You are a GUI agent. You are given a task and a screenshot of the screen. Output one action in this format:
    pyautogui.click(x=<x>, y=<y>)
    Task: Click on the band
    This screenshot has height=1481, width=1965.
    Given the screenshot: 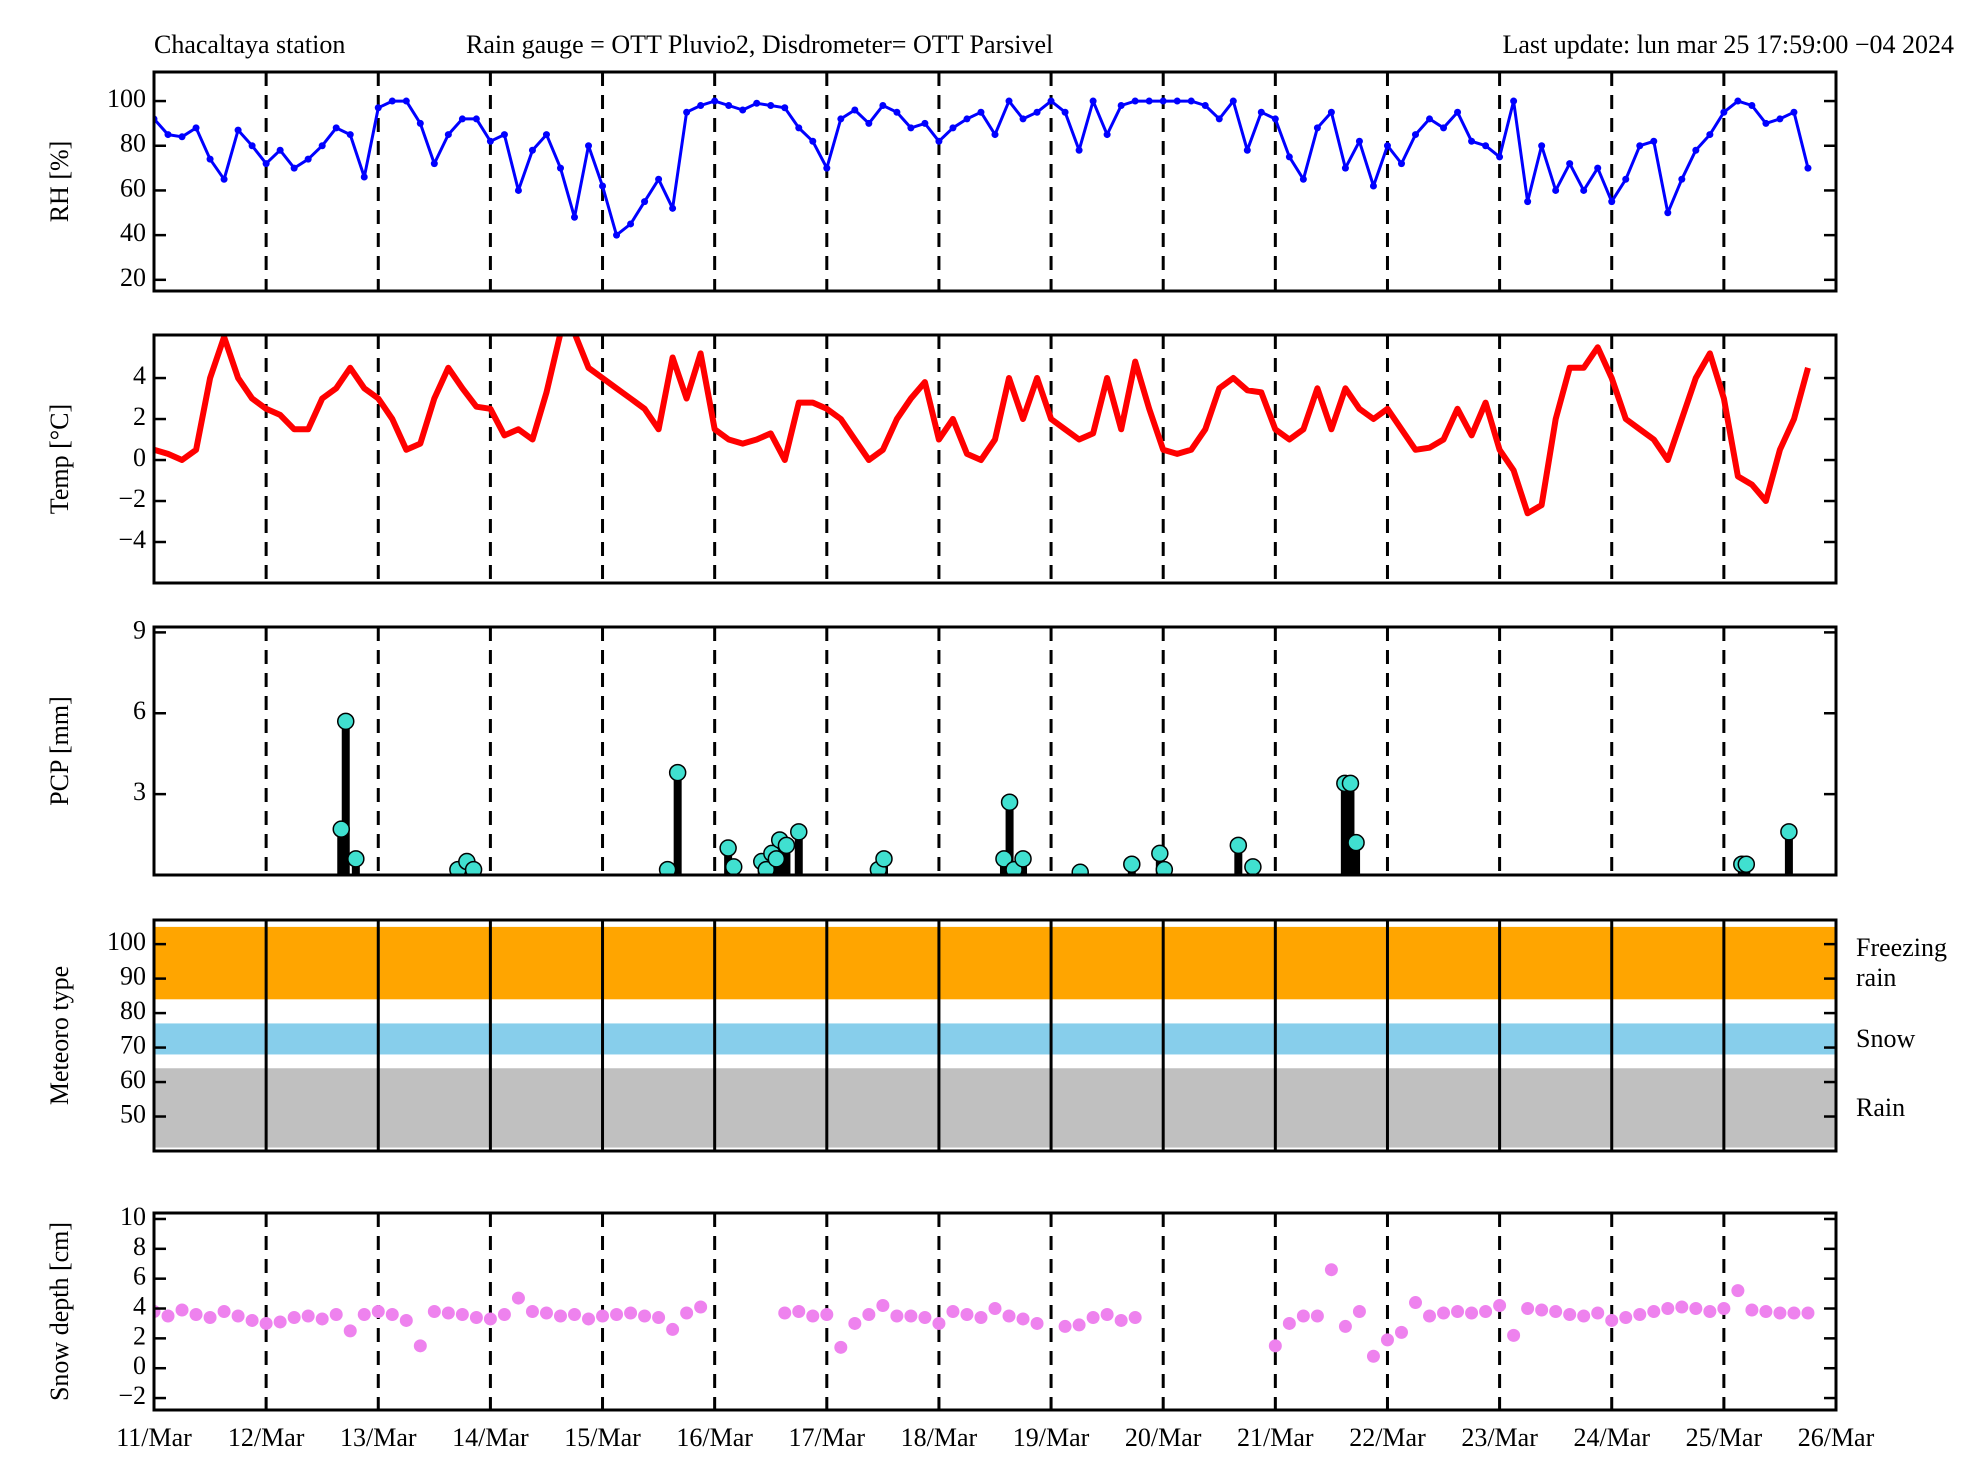 What is the action you would take?
    pyautogui.click(x=995, y=1039)
    